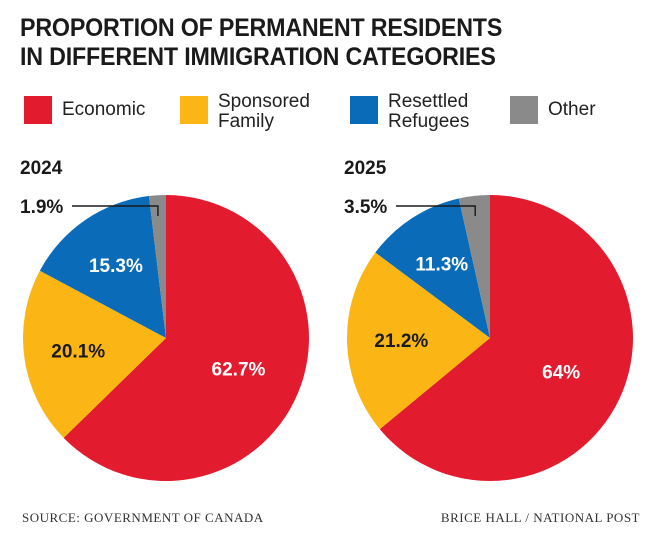 The image size is (666, 549). Describe the element at coordinates (429, 111) in the screenshot. I see `legend-label-resettled-refugees: Resettled Refugees` at that location.